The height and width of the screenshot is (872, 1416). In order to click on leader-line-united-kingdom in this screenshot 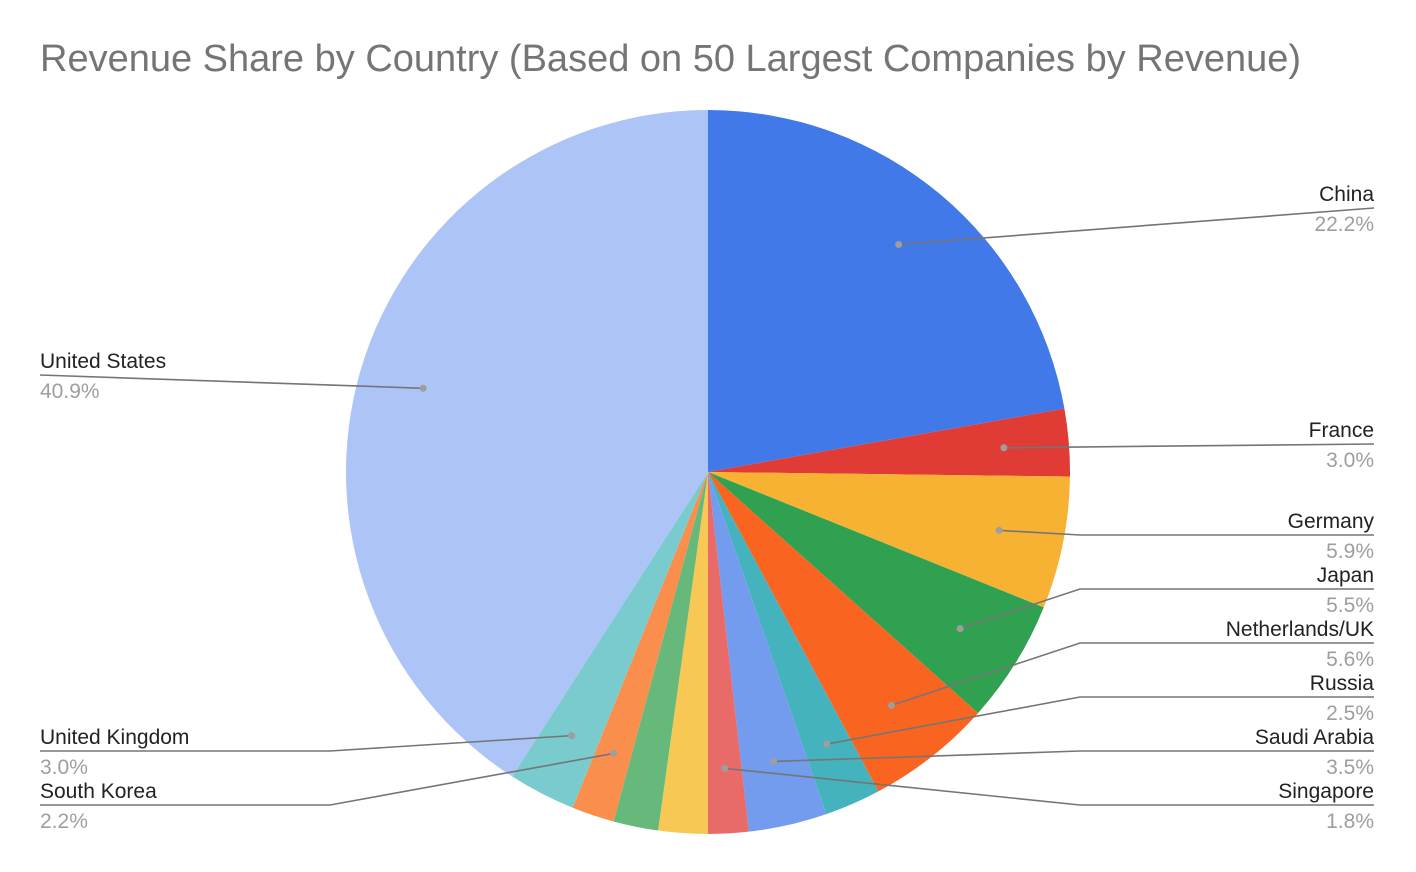, I will do `click(306, 743)`.